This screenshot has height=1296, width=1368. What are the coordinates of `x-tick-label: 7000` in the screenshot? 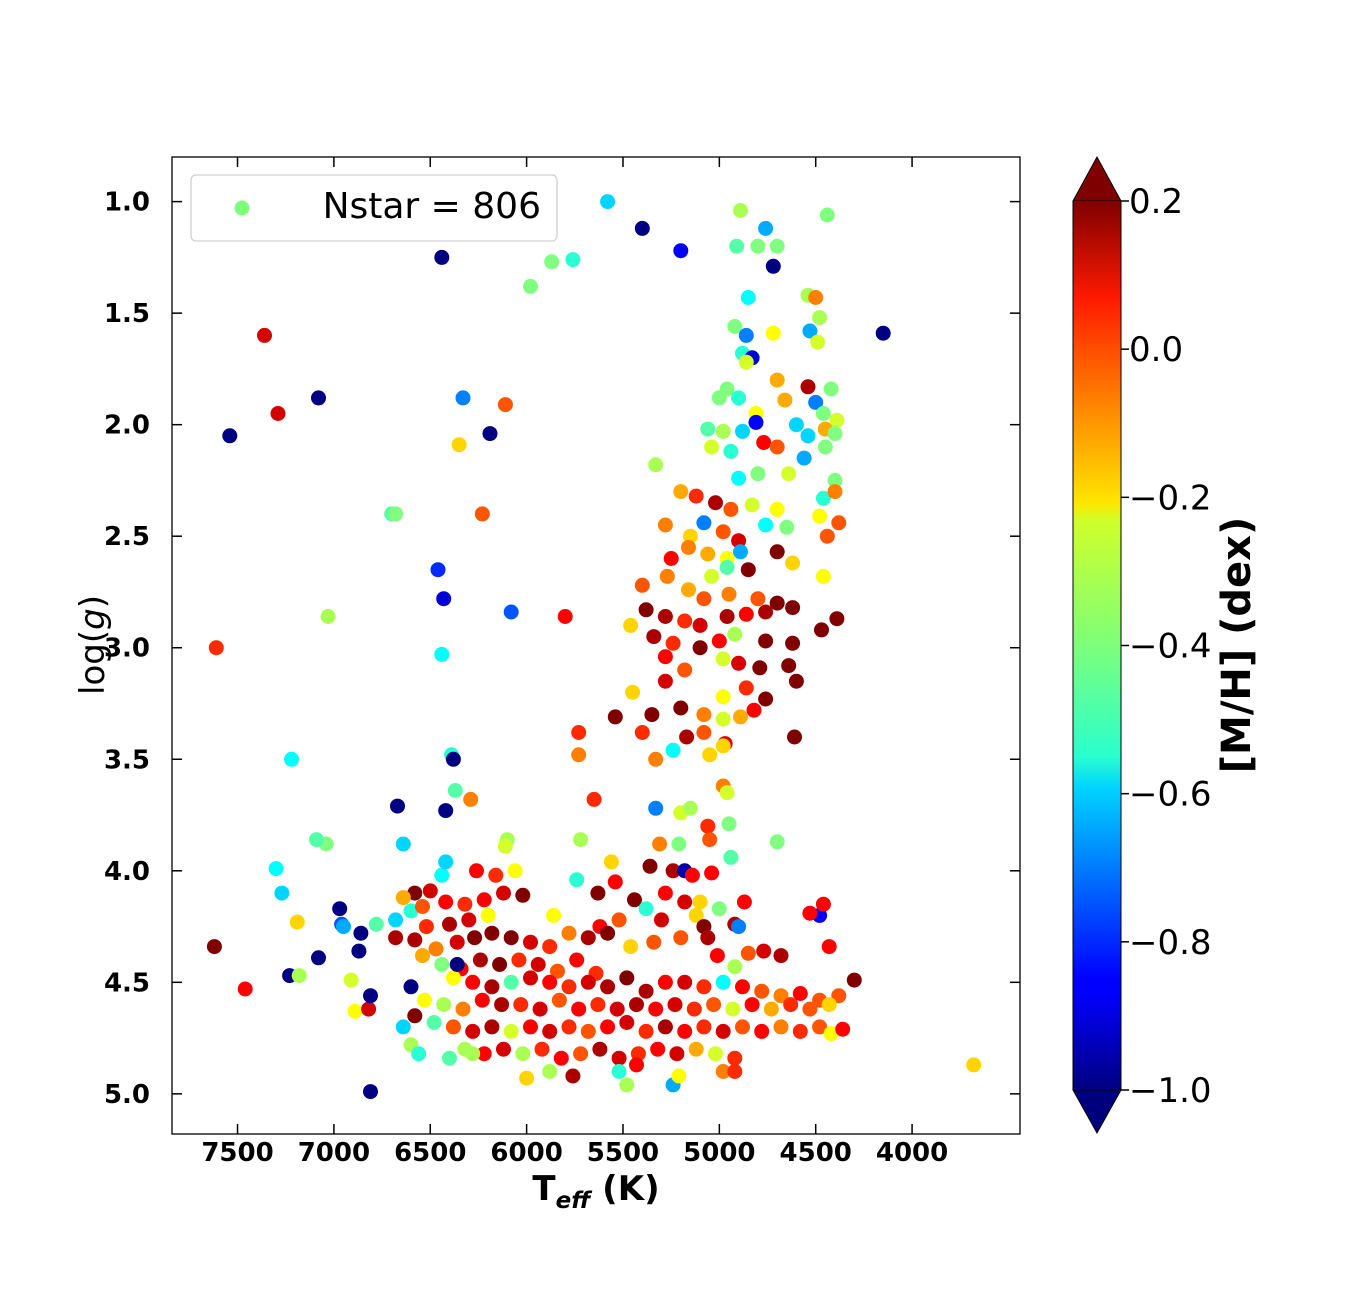 It's located at (334, 1153).